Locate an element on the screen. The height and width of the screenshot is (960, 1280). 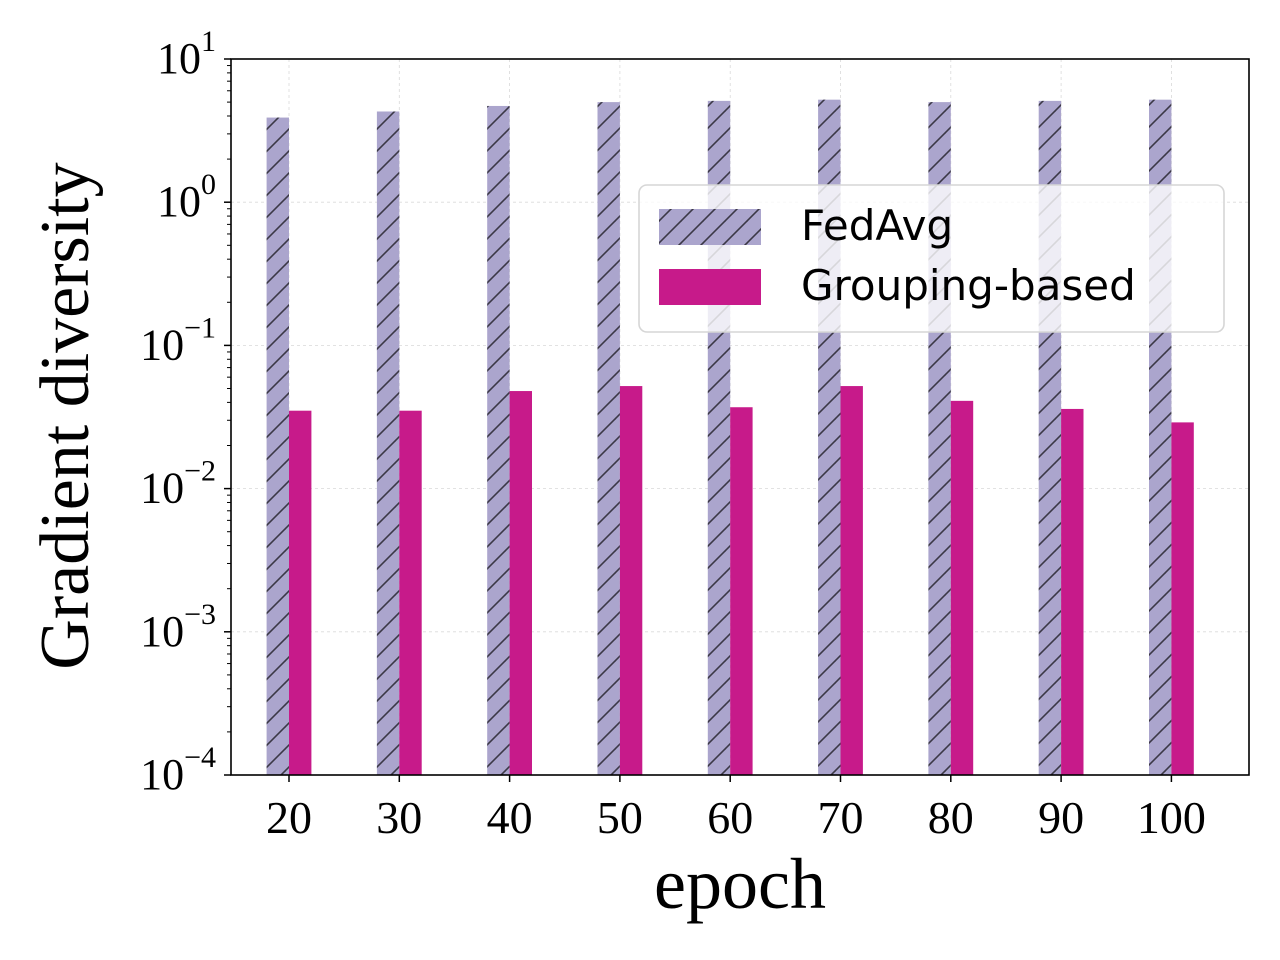
y-tick-label: 10⁻¹ is located at coordinates (178, 340).